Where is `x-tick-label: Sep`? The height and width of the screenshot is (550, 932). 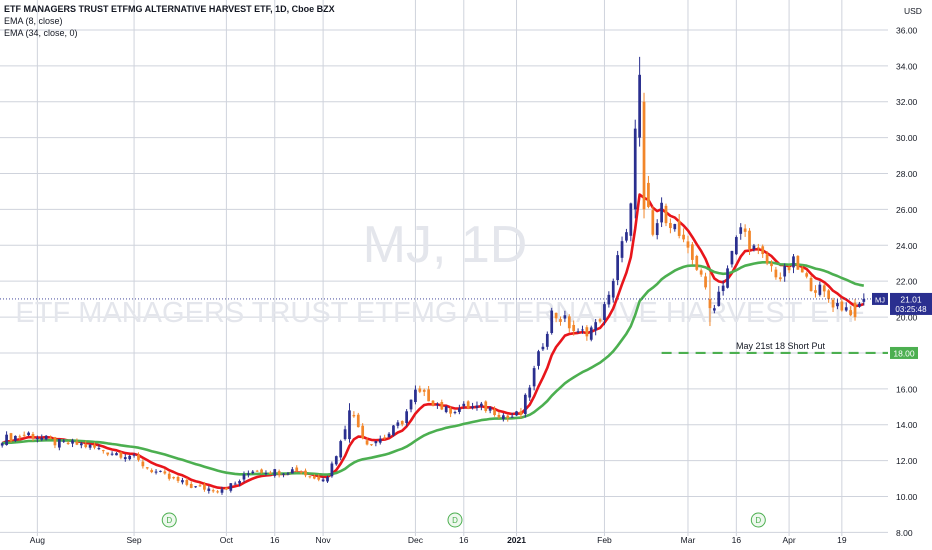
x-tick-label: Sep is located at coordinates (134, 540).